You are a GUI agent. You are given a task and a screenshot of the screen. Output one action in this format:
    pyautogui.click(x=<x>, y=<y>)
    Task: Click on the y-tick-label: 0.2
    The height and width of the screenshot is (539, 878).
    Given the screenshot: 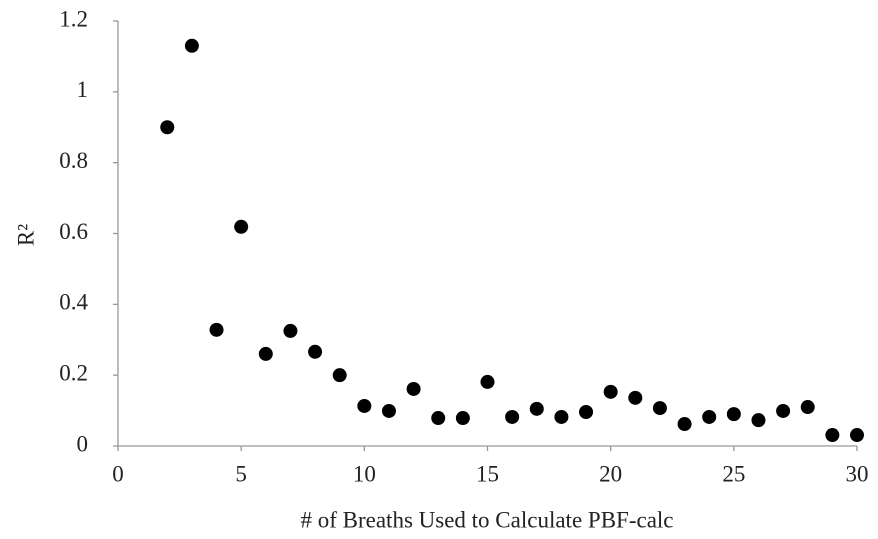 What is the action you would take?
    pyautogui.click(x=73, y=372)
    